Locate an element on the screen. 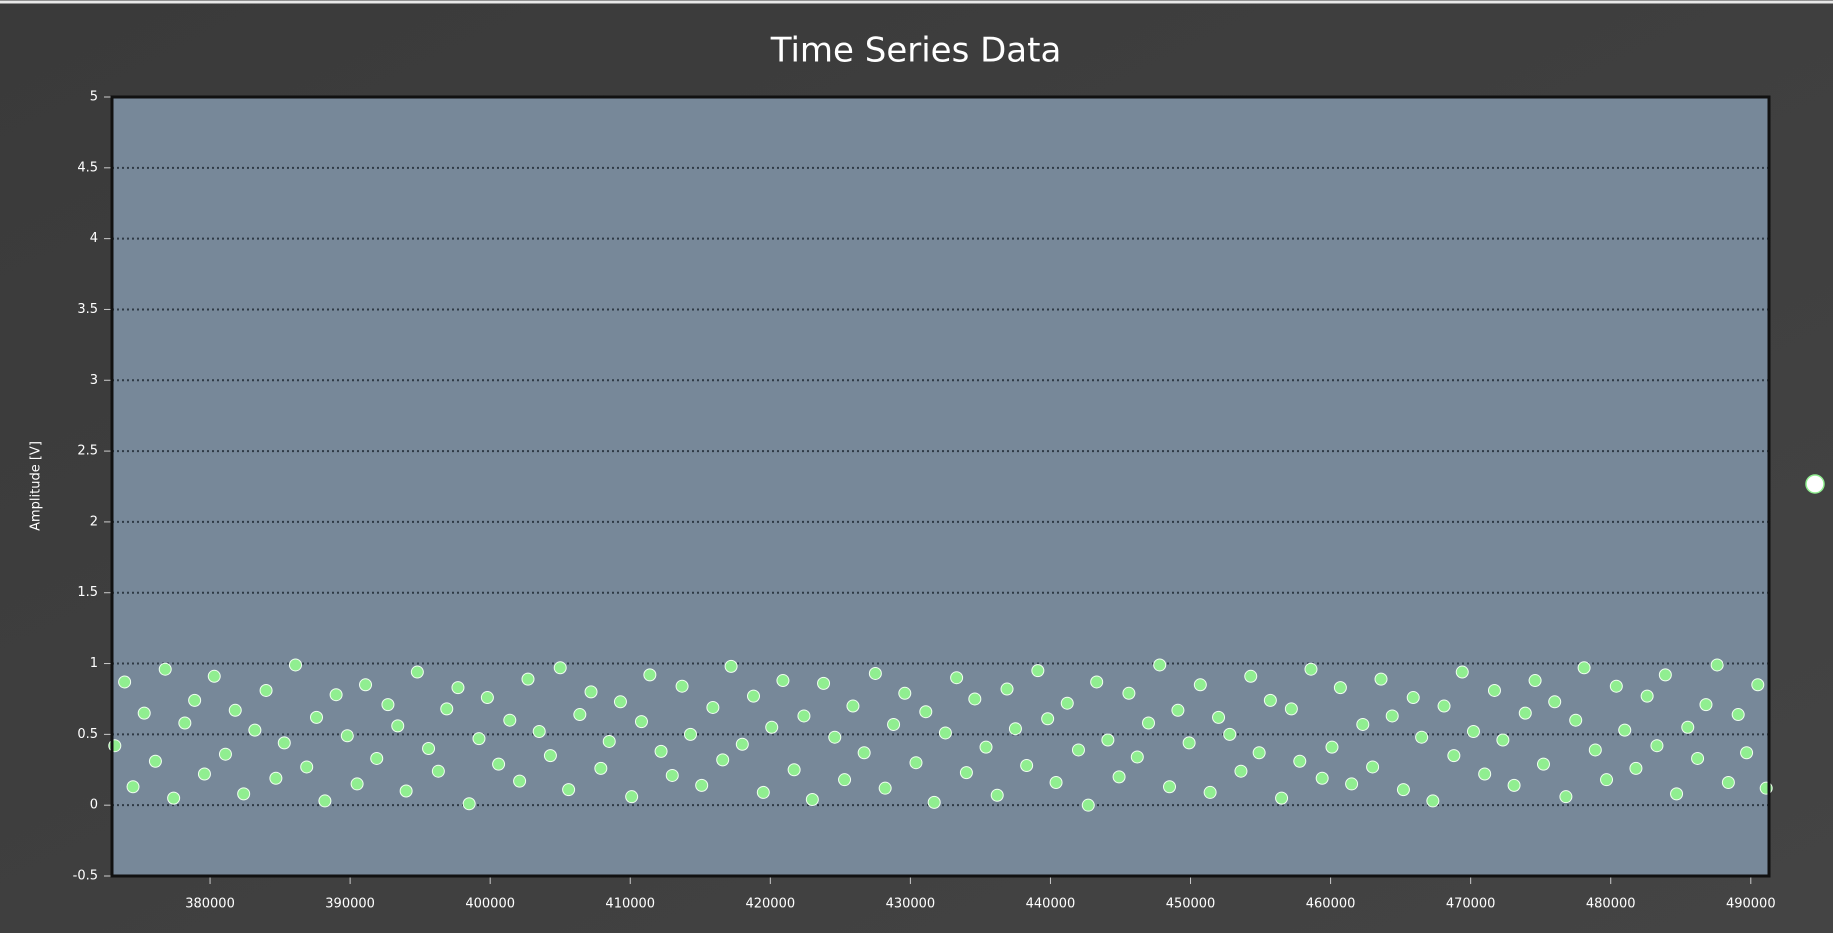 Image resolution: width=1833 pixels, height=933 pixels. y-tick-label: 4.5 is located at coordinates (87, 167).